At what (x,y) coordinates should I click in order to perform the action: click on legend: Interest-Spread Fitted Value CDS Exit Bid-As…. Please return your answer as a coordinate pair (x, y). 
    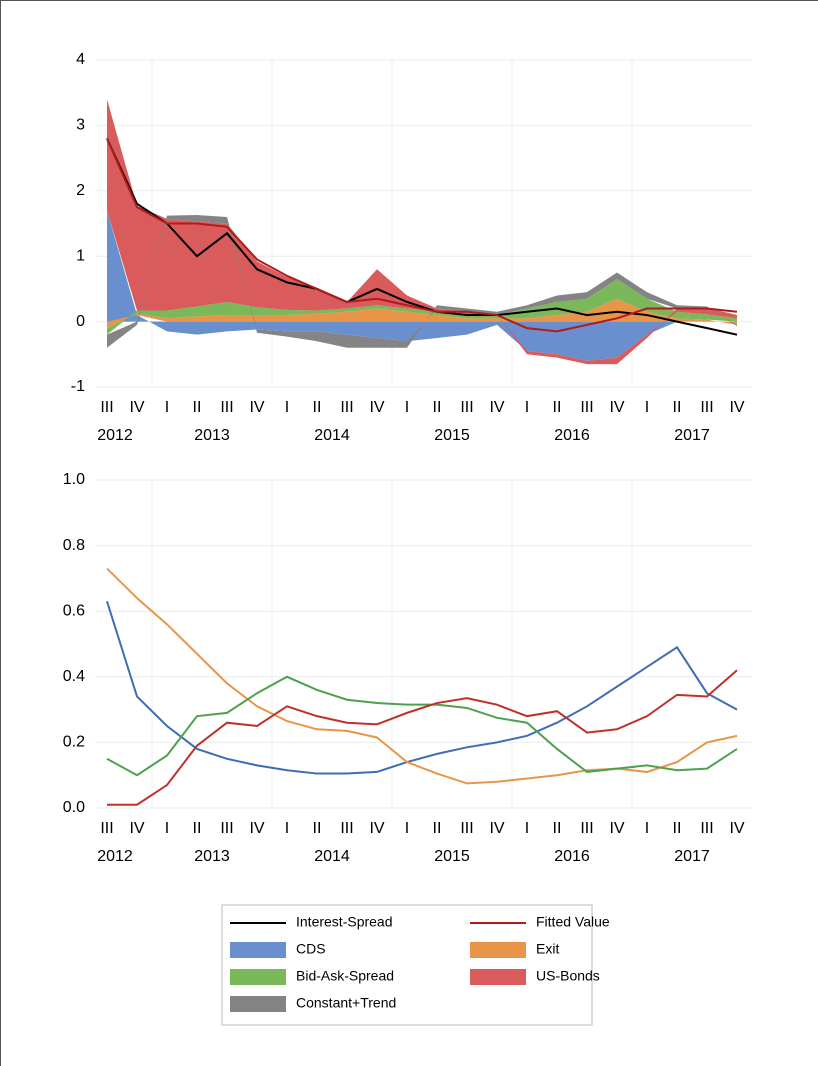
    Looking at the image, I should click on (420, 963).